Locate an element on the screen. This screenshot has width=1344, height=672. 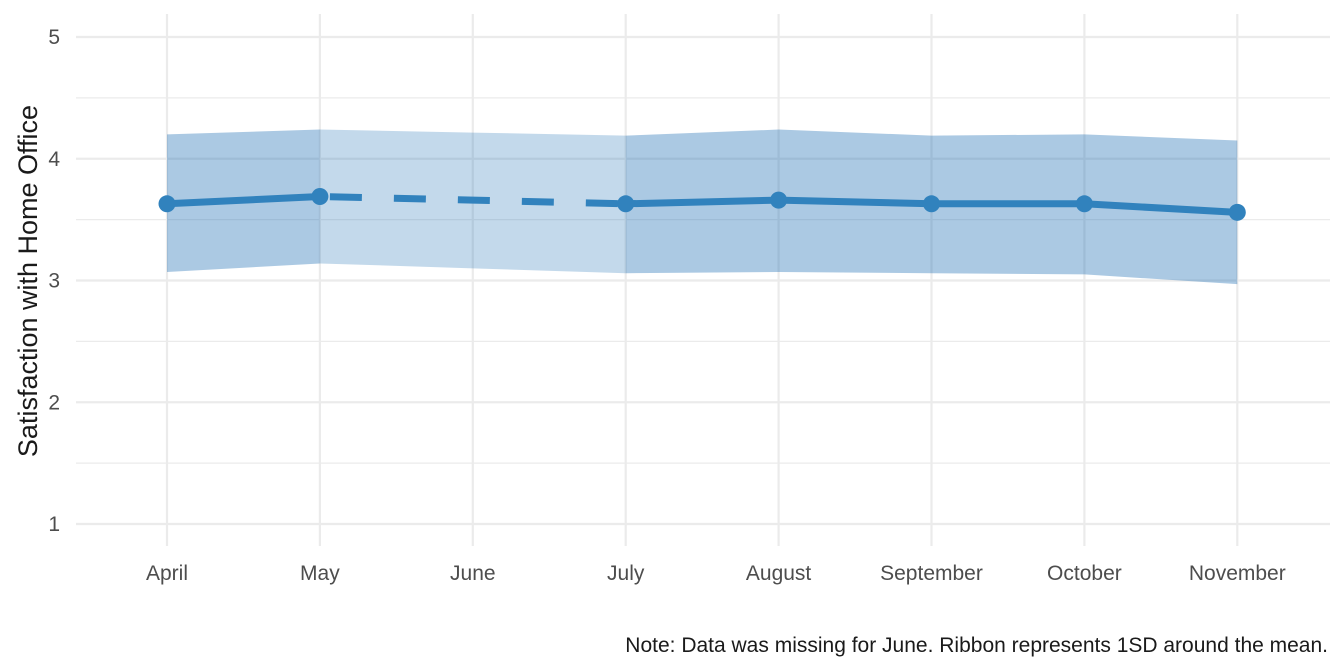
x-tick-label: November is located at coordinates (1237, 573).